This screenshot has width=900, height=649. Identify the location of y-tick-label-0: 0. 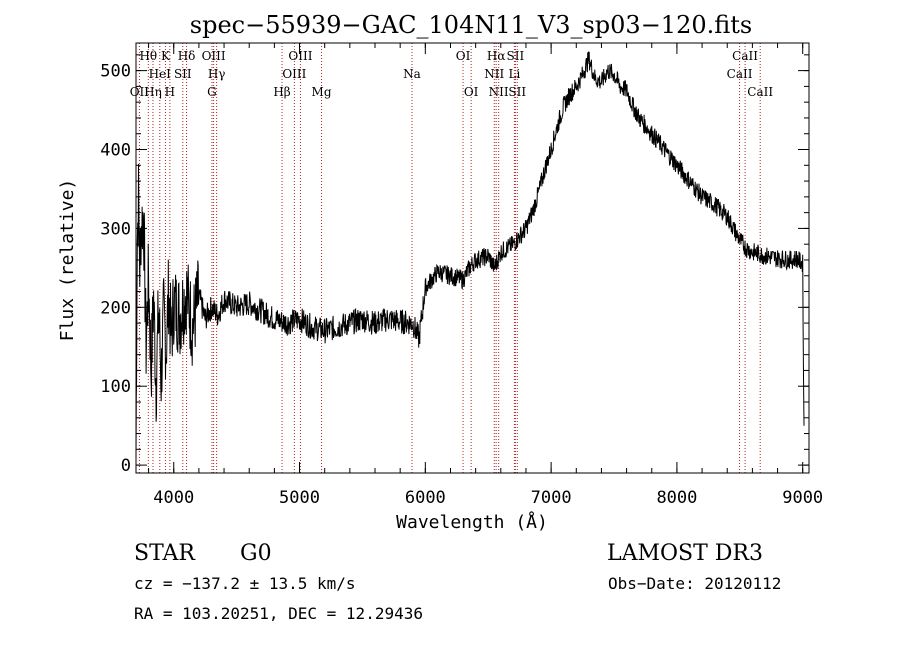
(126, 466).